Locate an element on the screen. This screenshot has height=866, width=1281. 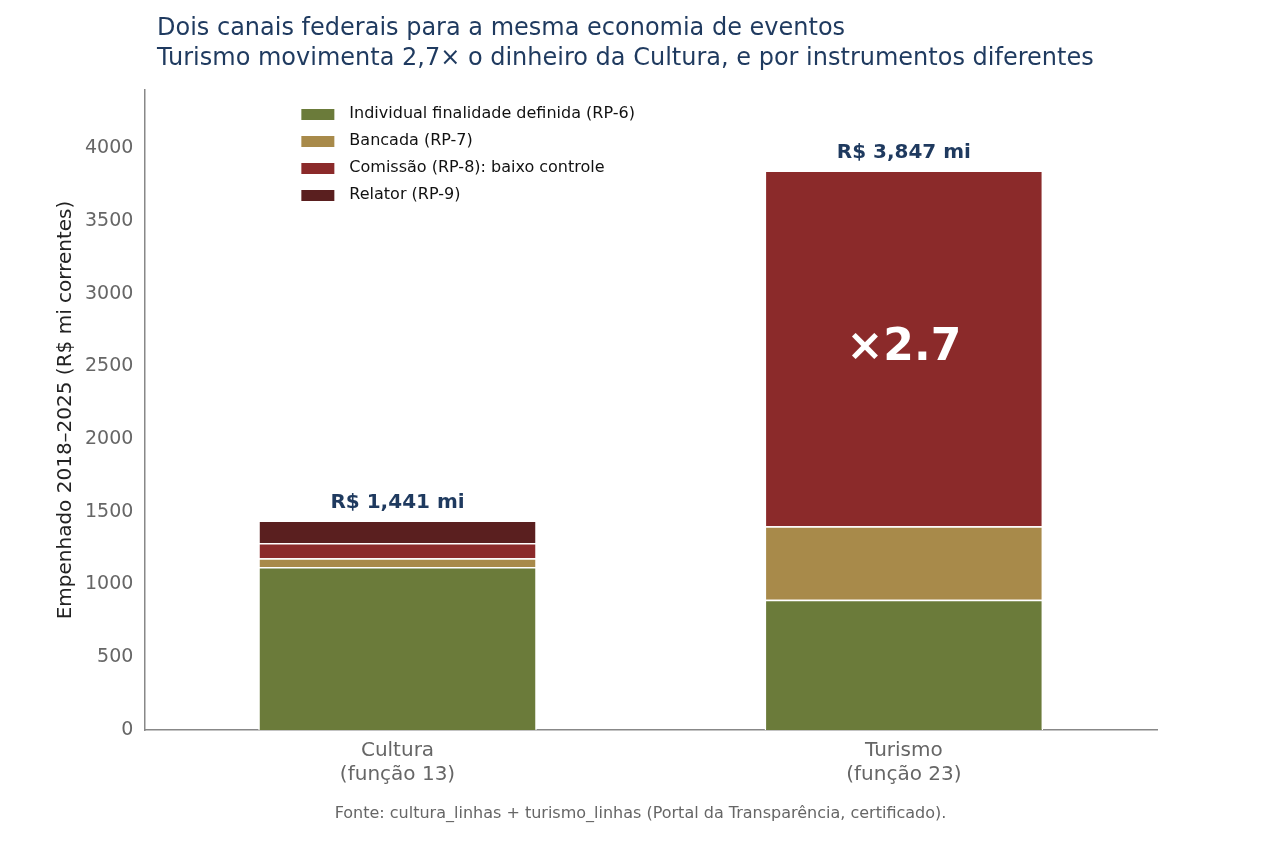
y-tick-label: 2500 is located at coordinates (109, 364).